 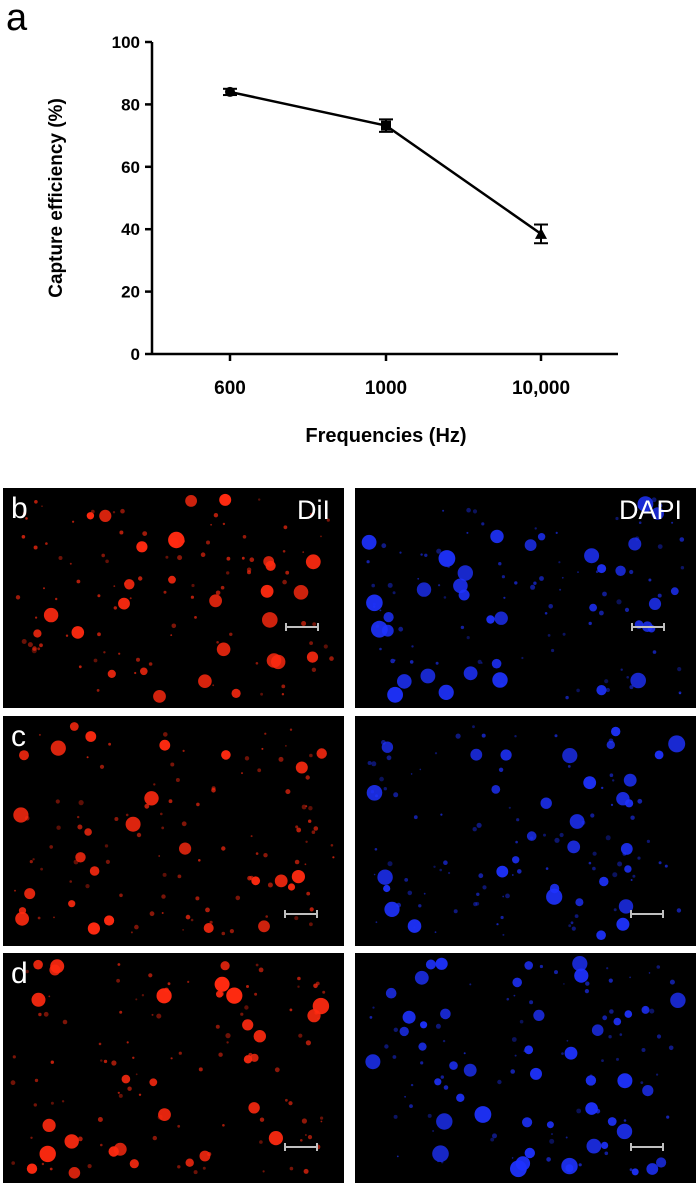 I want to click on y-tick-label: 100, so click(x=126, y=42).